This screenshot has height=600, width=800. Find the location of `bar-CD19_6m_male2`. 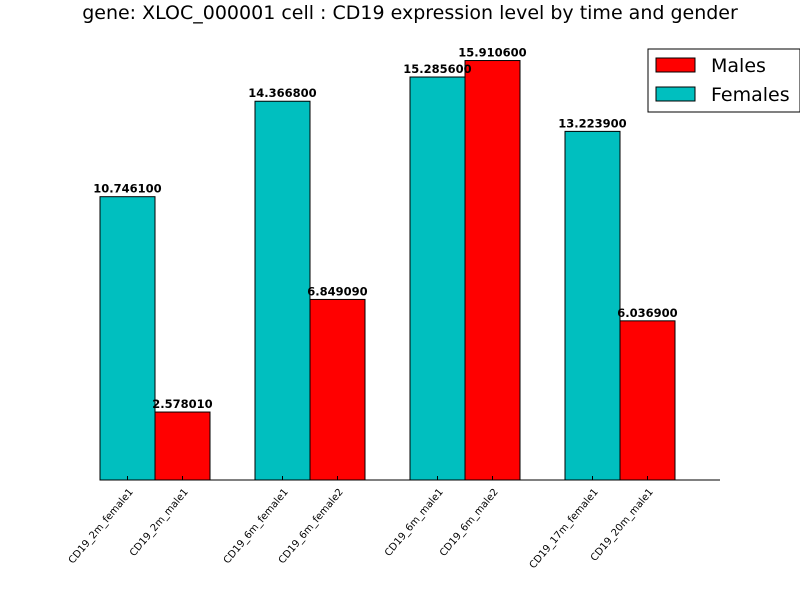

bar-CD19_6m_male2 is located at coordinates (492, 270).